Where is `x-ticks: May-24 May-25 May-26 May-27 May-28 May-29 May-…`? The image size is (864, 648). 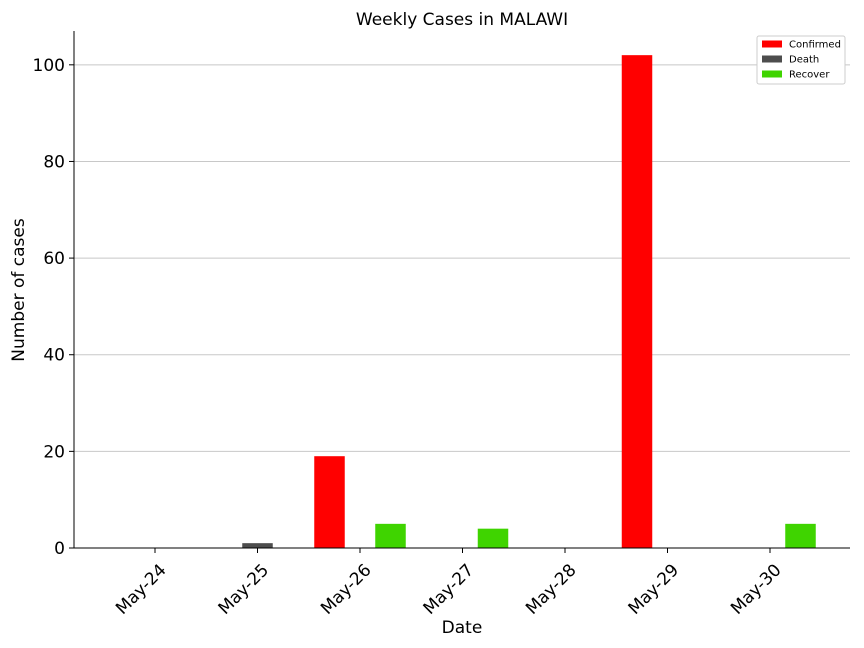 x-ticks: May-24 May-25 May-26 May-27 May-28 May-29 May-… is located at coordinates (449, 583).